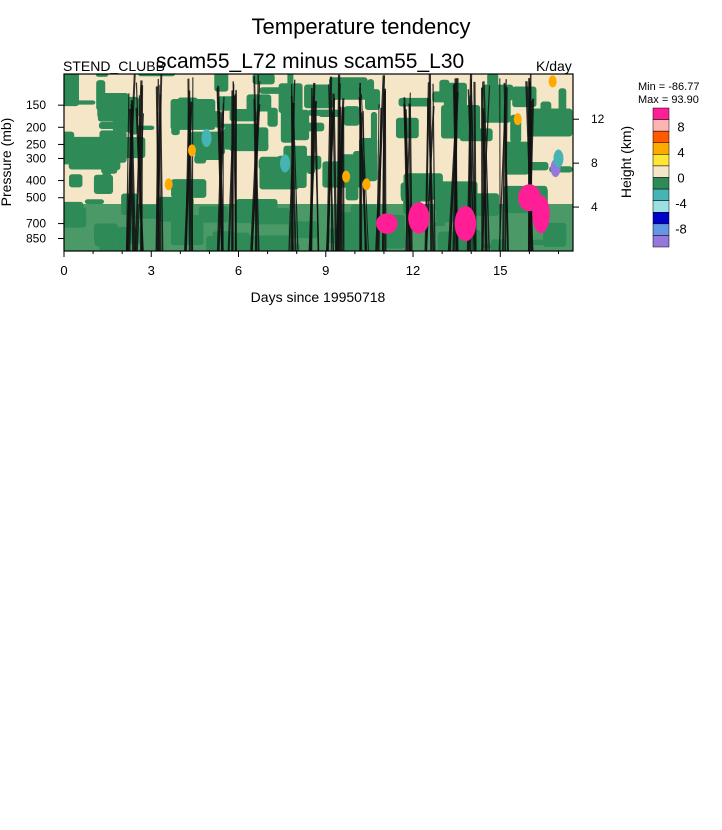 The height and width of the screenshot is (830, 722). What do you see at coordinates (681, 228) in the screenshot?
I see `colorbar-label: -8` at bounding box center [681, 228].